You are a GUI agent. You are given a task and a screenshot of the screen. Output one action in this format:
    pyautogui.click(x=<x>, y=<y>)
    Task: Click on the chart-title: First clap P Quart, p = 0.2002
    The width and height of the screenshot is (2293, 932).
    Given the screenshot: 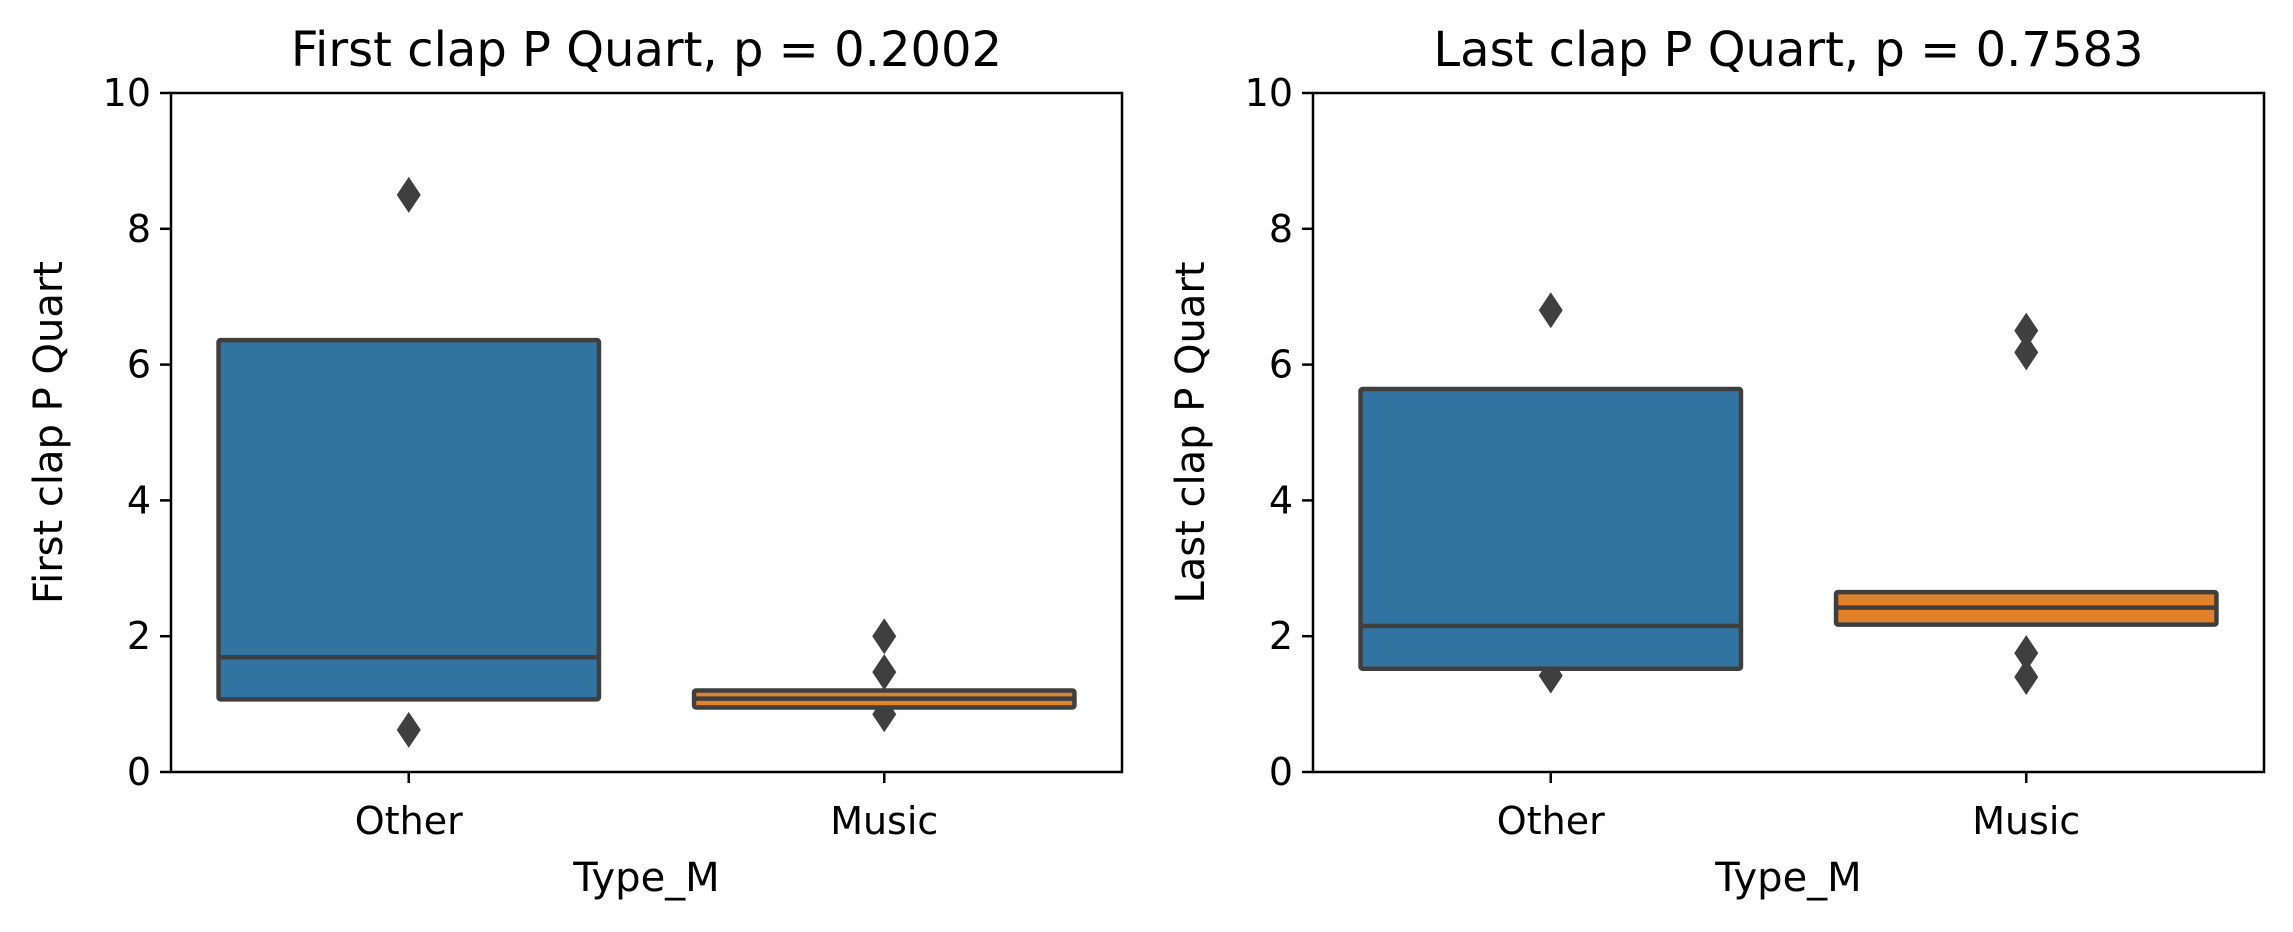 What is the action you would take?
    pyautogui.click(x=646, y=50)
    